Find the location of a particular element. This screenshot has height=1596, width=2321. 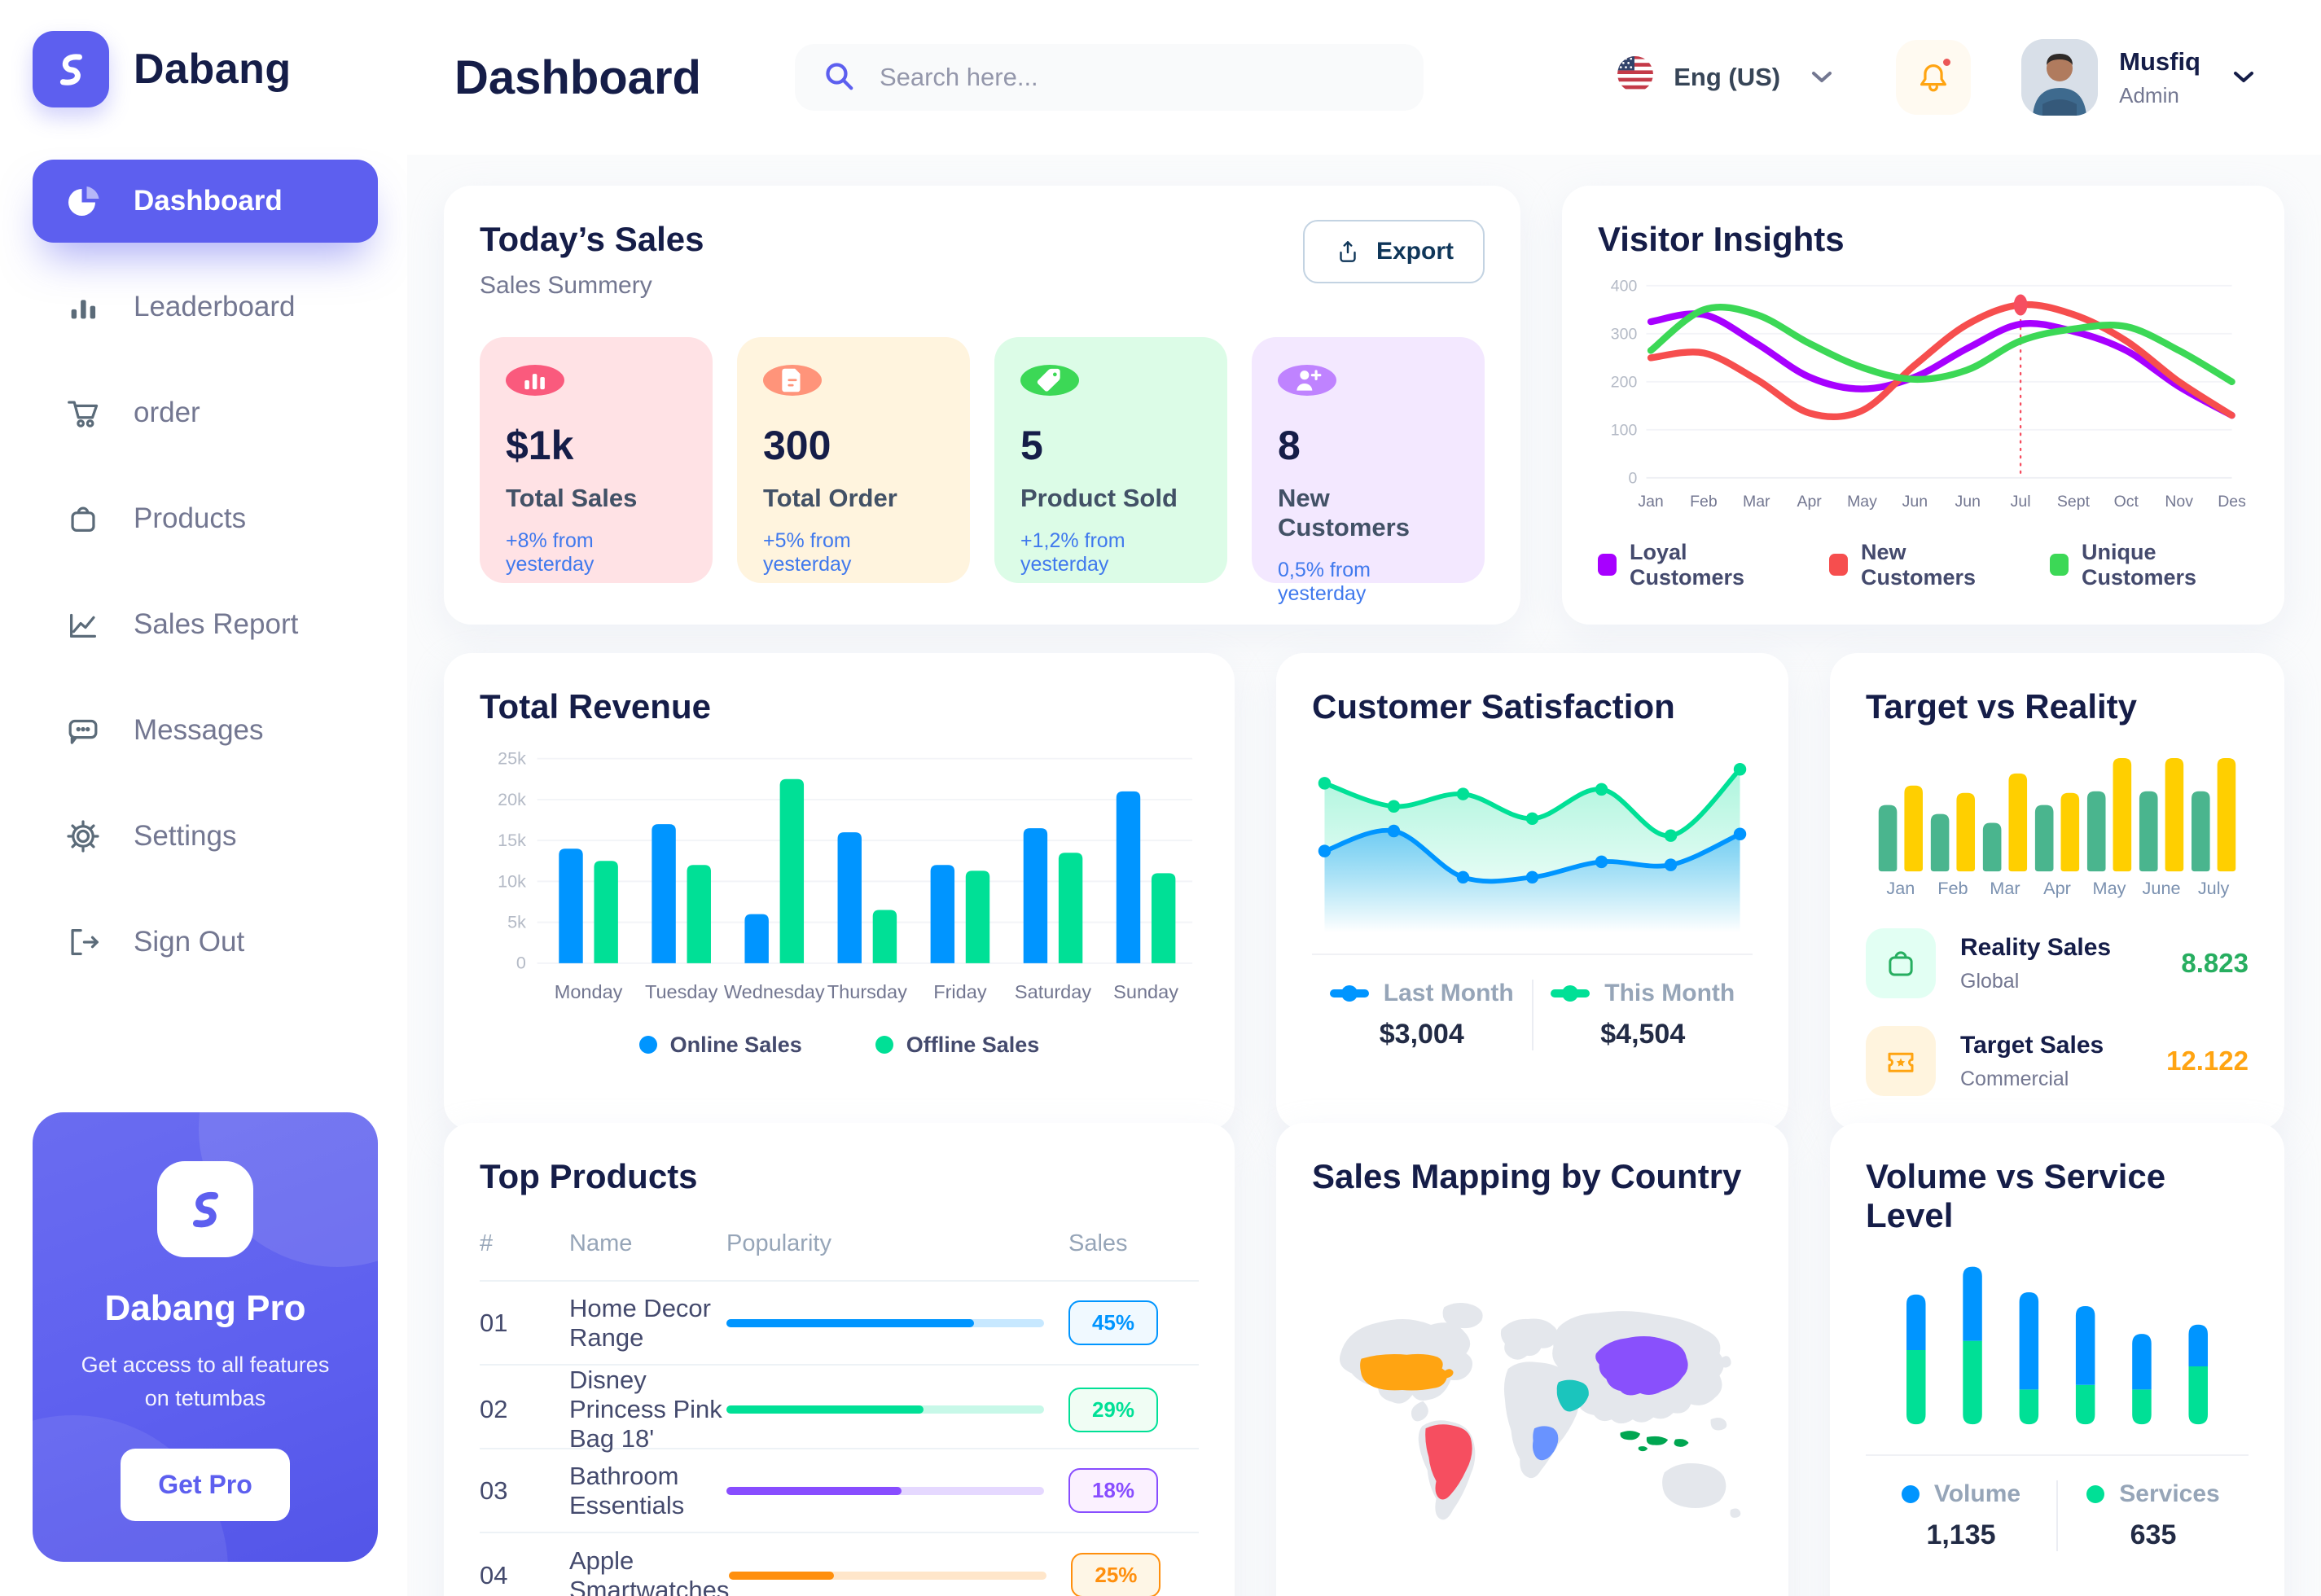

stat-total-sales: $1k Total Sales +8% from yesterday is located at coordinates (596, 460).